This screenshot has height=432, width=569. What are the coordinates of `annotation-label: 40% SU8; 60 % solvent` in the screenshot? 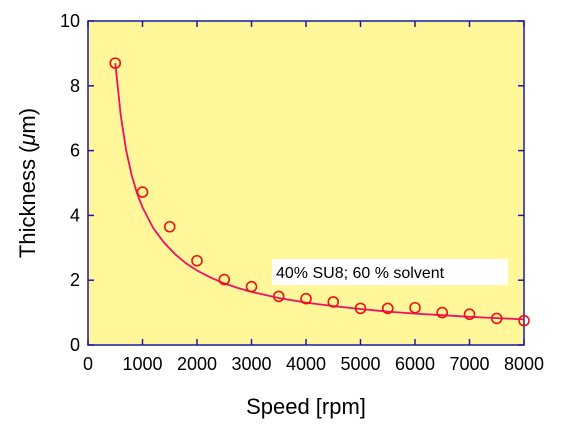 It's located at (360, 273).